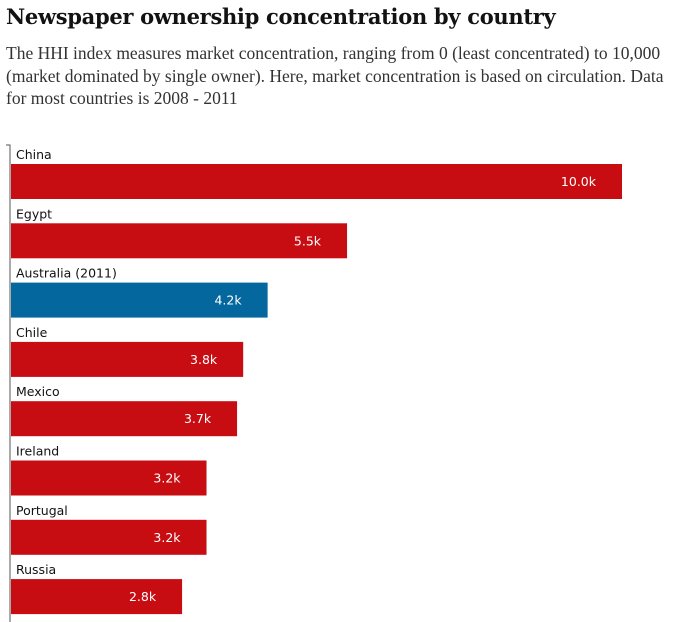 The width and height of the screenshot is (700, 622). I want to click on data-label: 3.8k, so click(204, 359).